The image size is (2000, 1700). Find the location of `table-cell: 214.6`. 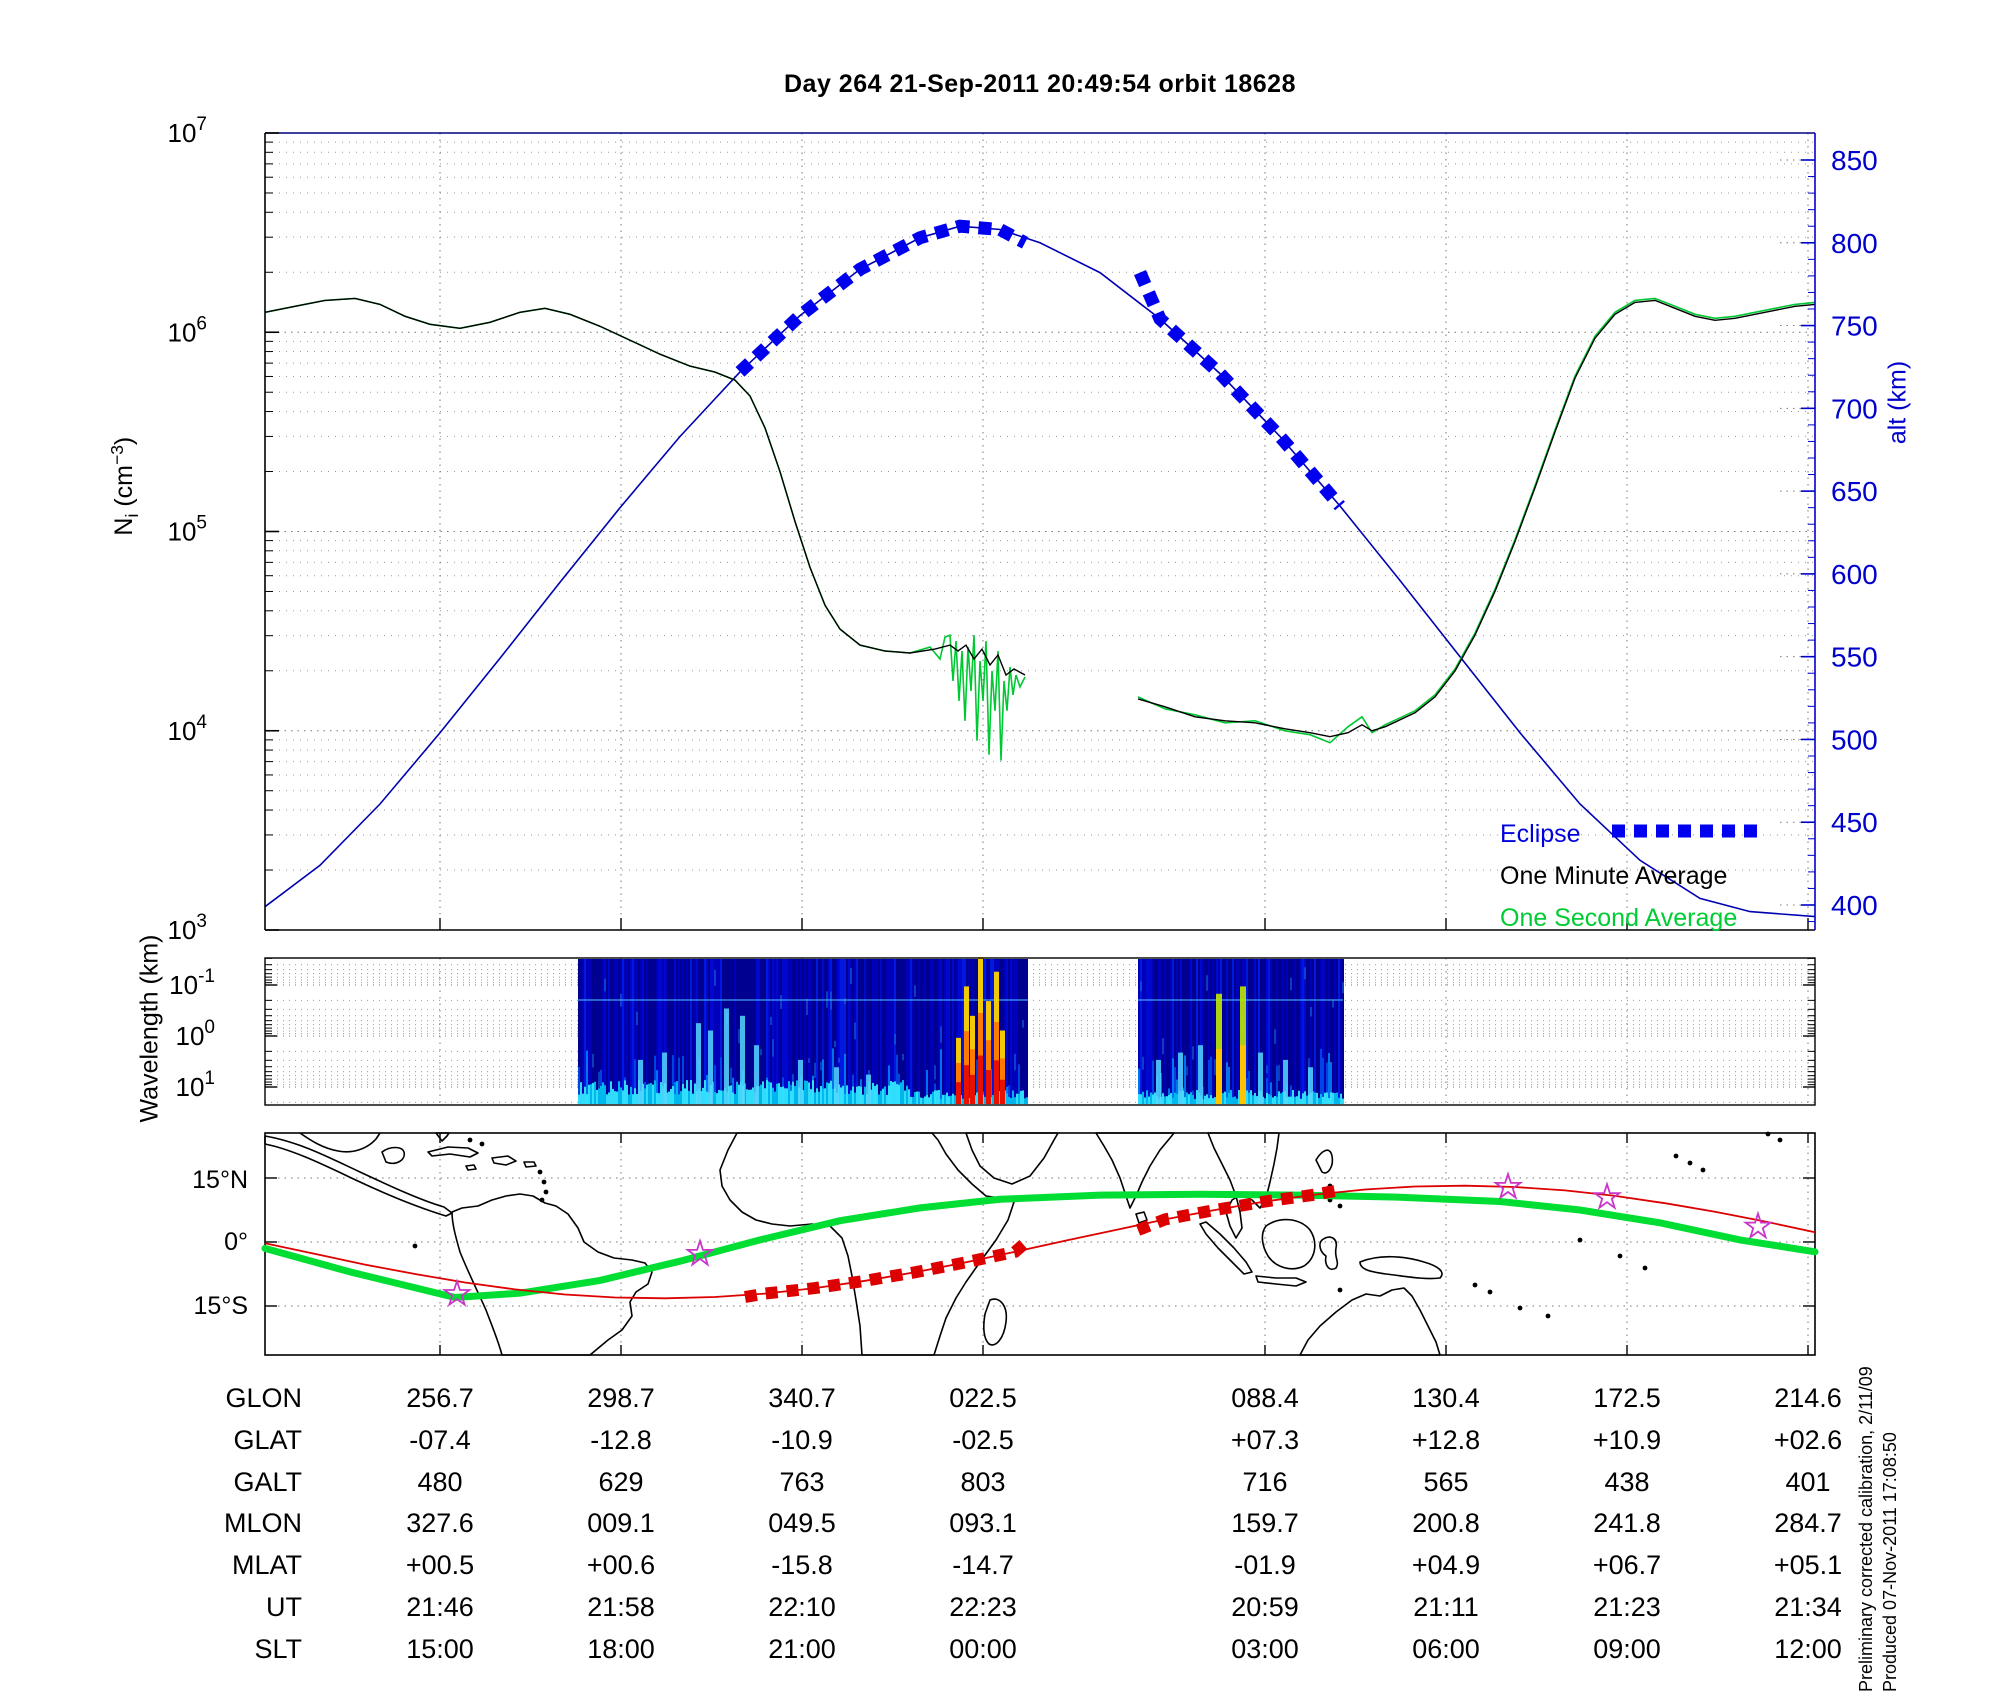

table-cell: 214.6 is located at coordinates (1808, 1398).